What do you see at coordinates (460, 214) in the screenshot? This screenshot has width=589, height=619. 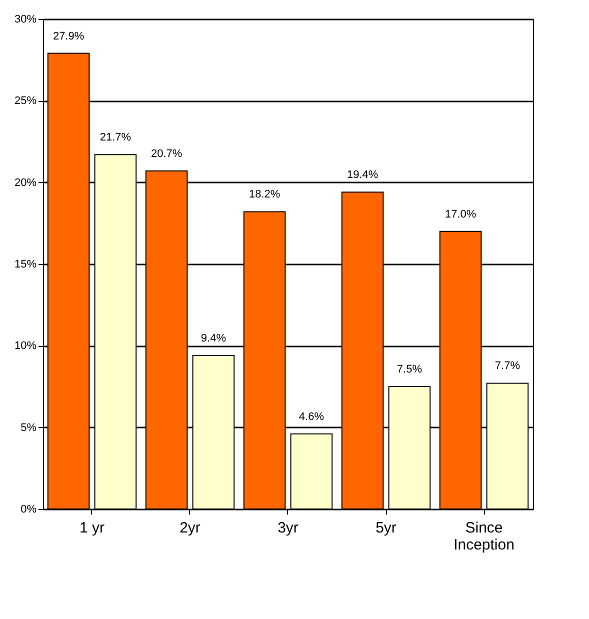 I see `data-label: 17.0%` at bounding box center [460, 214].